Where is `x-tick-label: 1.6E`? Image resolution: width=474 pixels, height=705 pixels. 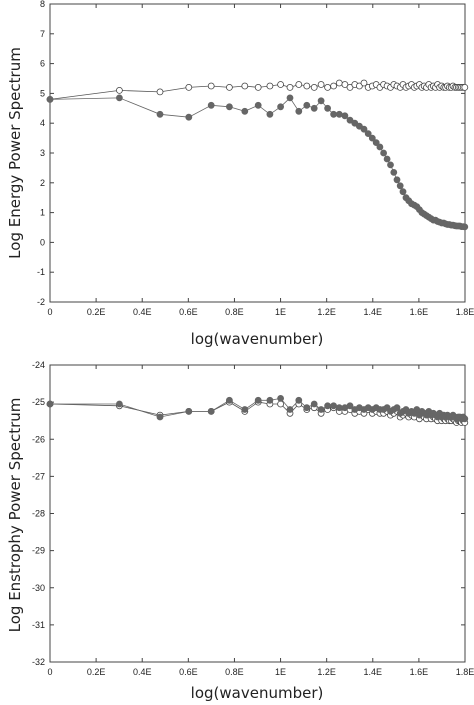 x-tick-label: 1.6E is located at coordinates (419, 672).